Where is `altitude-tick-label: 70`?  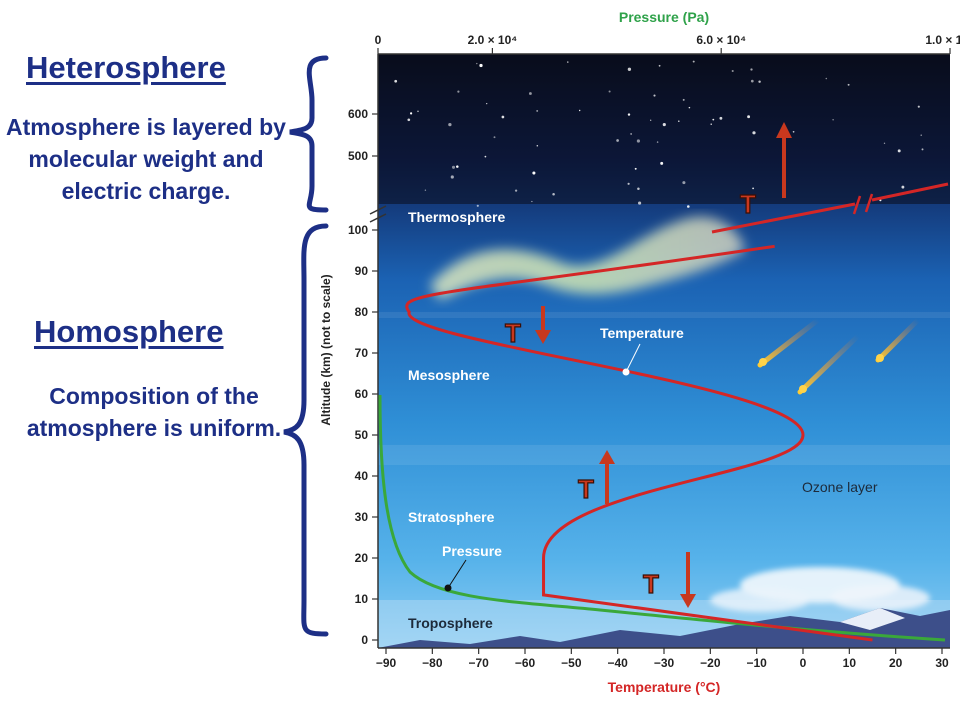 altitude-tick-label: 70 is located at coordinates (362, 353).